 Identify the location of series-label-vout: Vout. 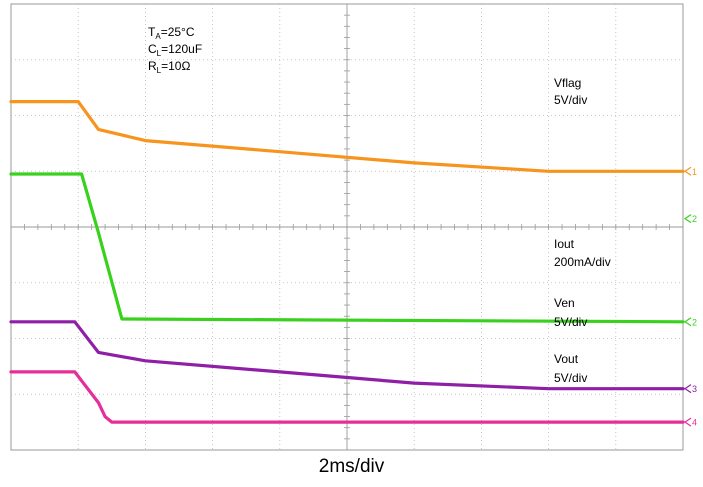
(566, 359).